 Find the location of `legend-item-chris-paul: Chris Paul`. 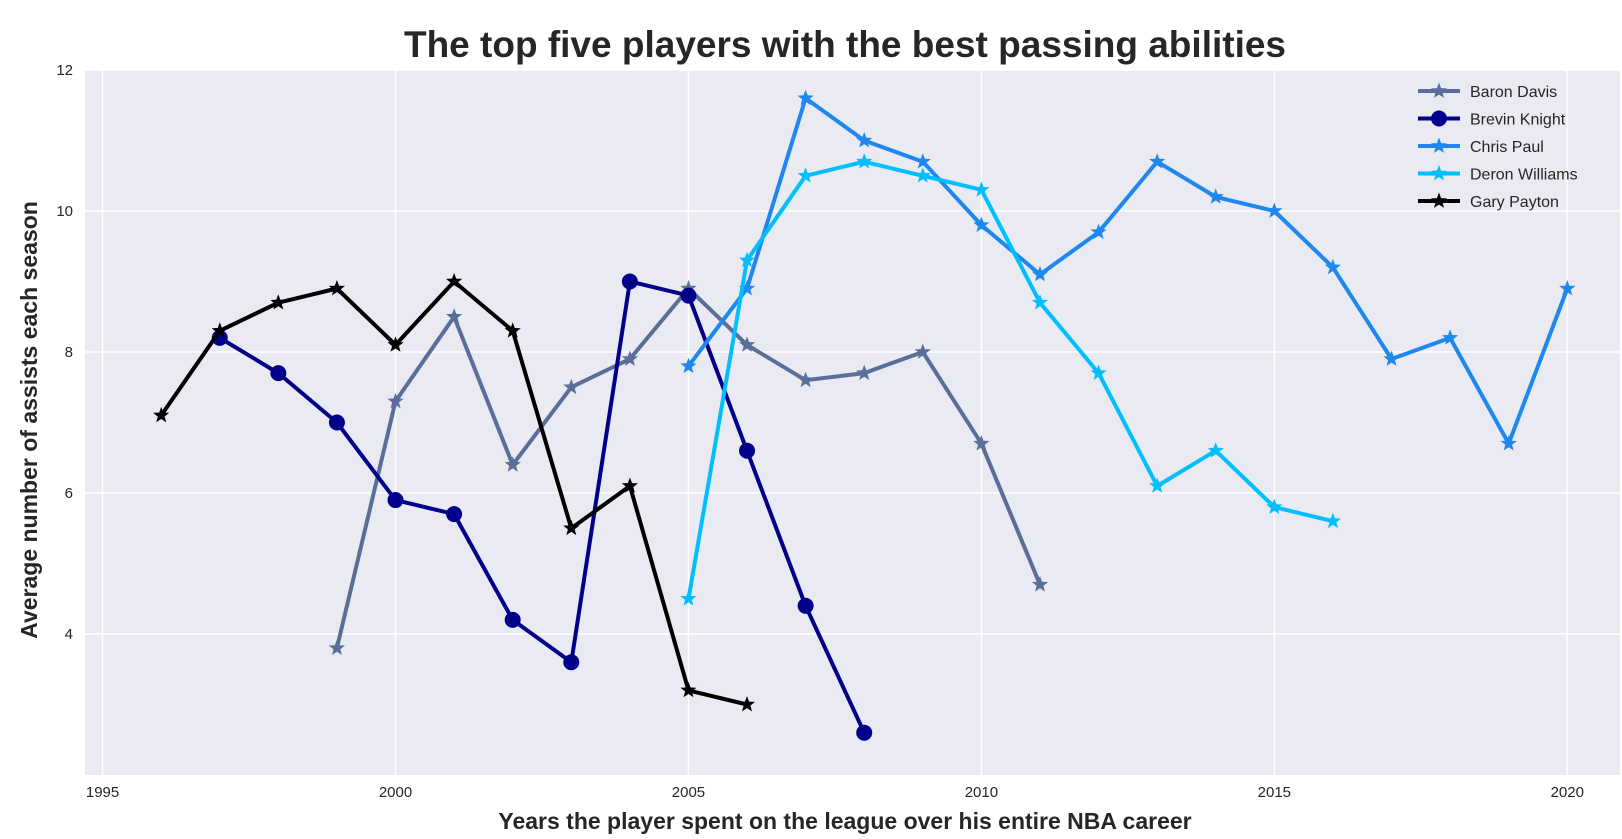

legend-item-chris-paul: Chris Paul is located at coordinates (1481, 146).